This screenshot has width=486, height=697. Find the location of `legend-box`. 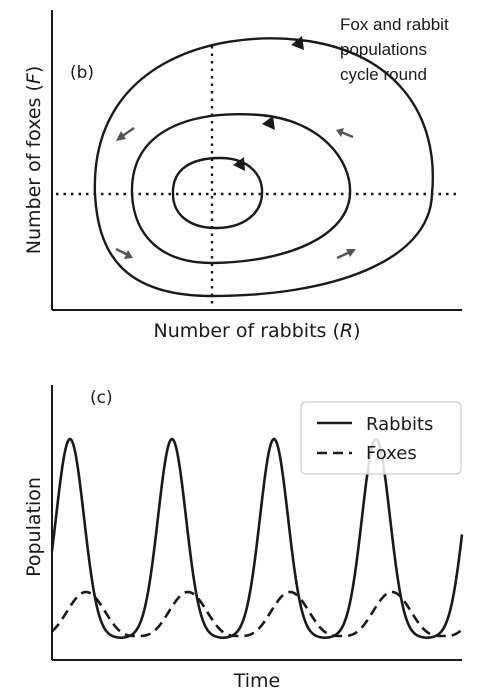

legend-box is located at coordinates (381, 438).